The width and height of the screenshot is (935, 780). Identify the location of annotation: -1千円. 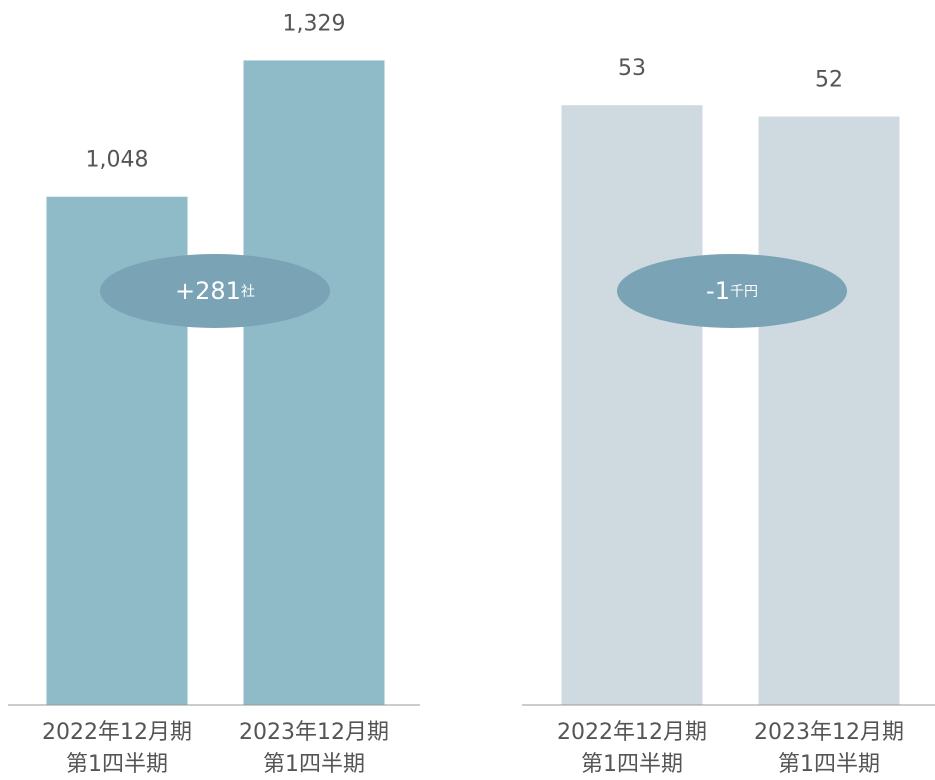
(732, 291).